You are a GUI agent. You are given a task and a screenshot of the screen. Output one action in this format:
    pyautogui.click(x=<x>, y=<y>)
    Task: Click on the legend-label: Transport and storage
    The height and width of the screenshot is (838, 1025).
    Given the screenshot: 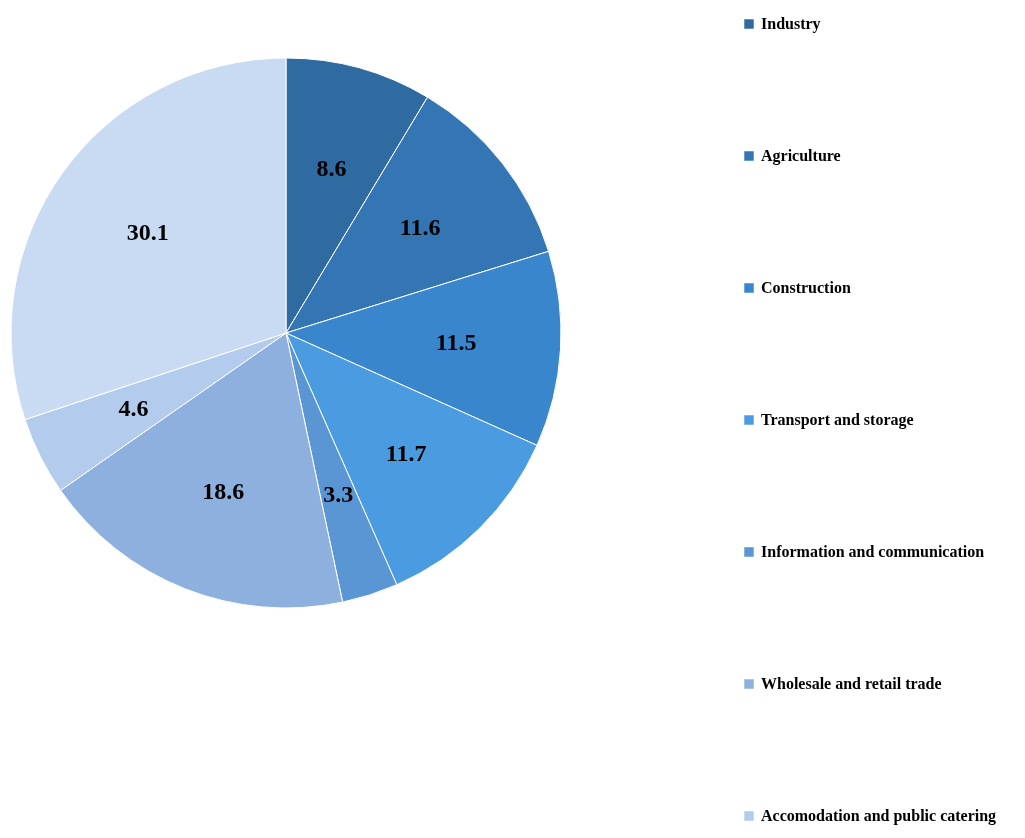 What is the action you would take?
    pyautogui.click(x=837, y=420)
    